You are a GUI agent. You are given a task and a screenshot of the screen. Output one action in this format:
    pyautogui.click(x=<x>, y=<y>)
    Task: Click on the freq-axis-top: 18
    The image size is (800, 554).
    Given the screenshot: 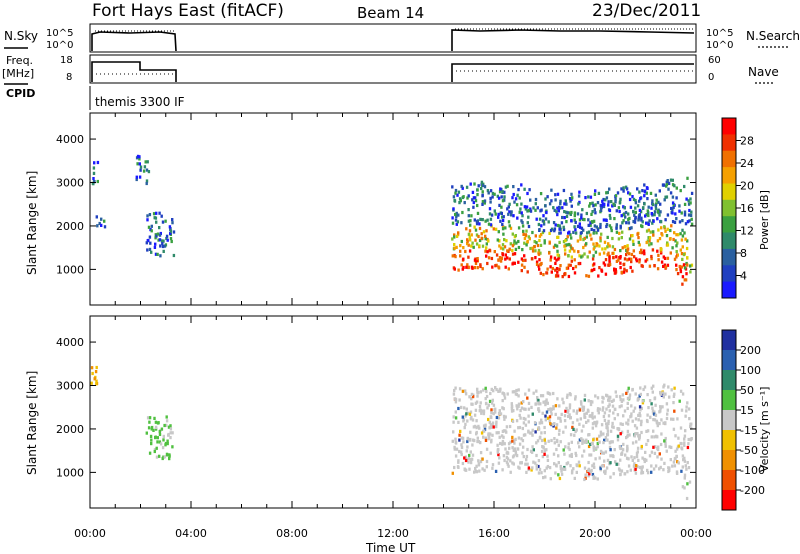 What is the action you would take?
    pyautogui.click(x=66, y=60)
    